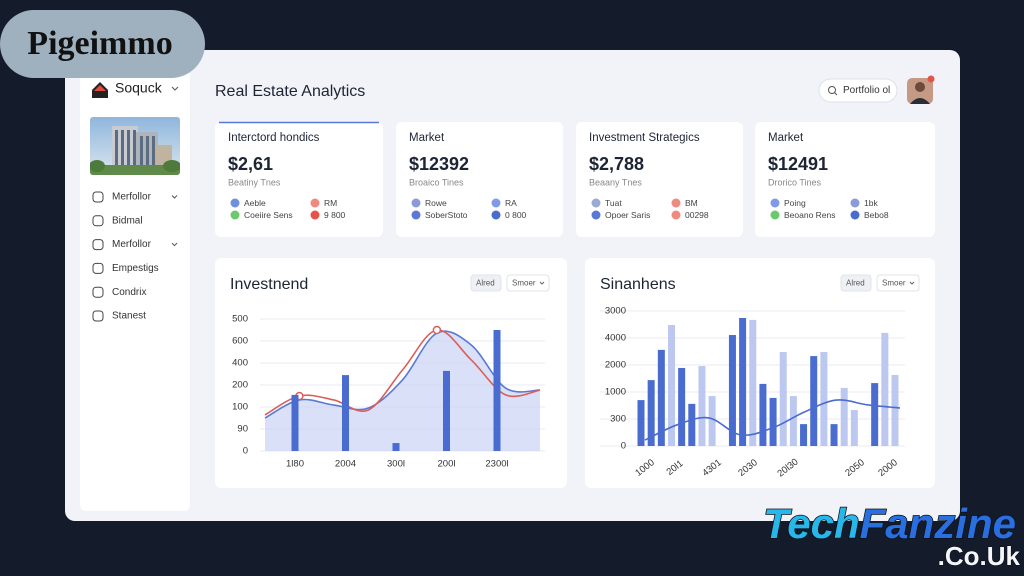 This screenshot has height=576, width=1024. What do you see at coordinates (396, 464) in the screenshot?
I see `x-tick-label: 300l` at bounding box center [396, 464].